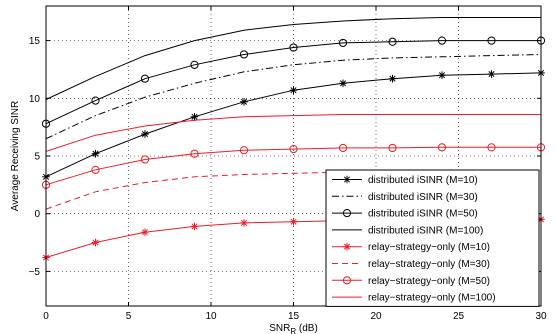 Image resolution: width=557 pixels, height=334 pixels. What do you see at coordinates (294, 316) in the screenshot?
I see `x-tick-label: 15` at bounding box center [294, 316].